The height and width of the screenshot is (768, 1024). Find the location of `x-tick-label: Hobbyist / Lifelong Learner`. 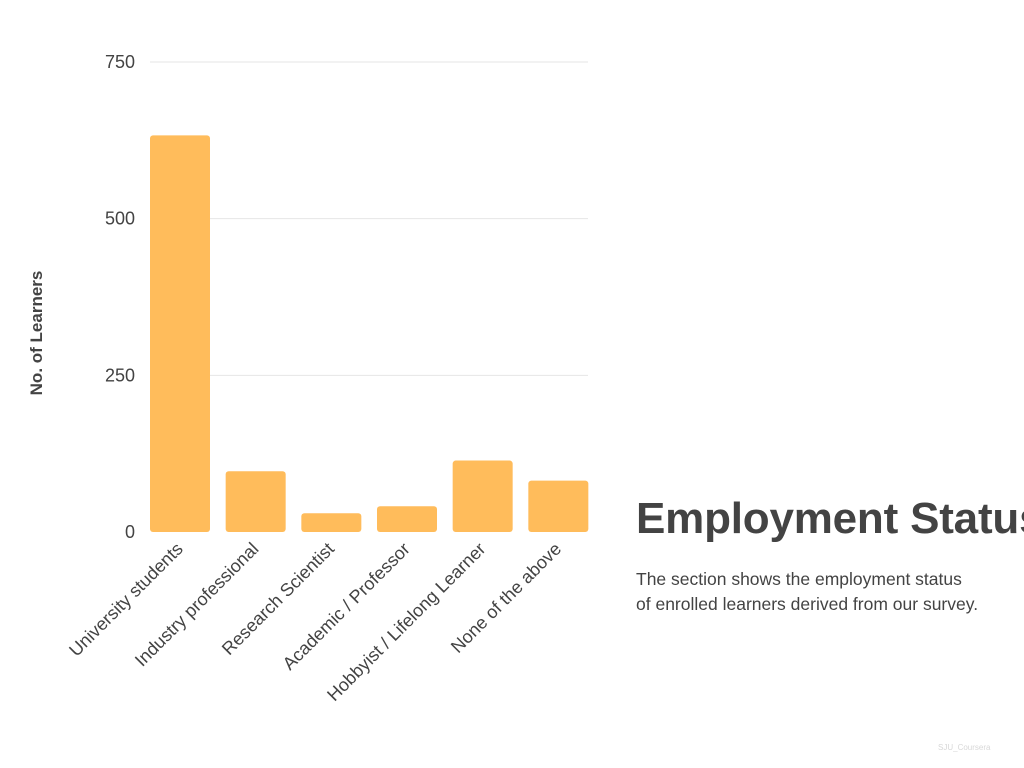

x-tick-label: Hobbyist / Lifelong Learner is located at coordinates (406, 622).